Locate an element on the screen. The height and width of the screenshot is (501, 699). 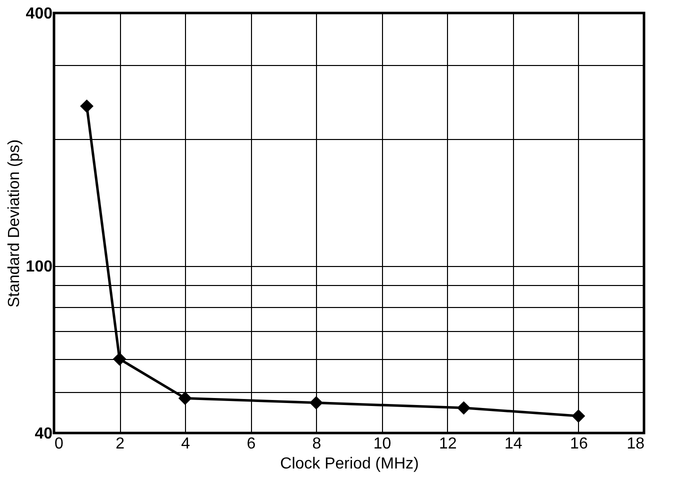
y-tick-label: 40 is located at coordinates (43, 434).